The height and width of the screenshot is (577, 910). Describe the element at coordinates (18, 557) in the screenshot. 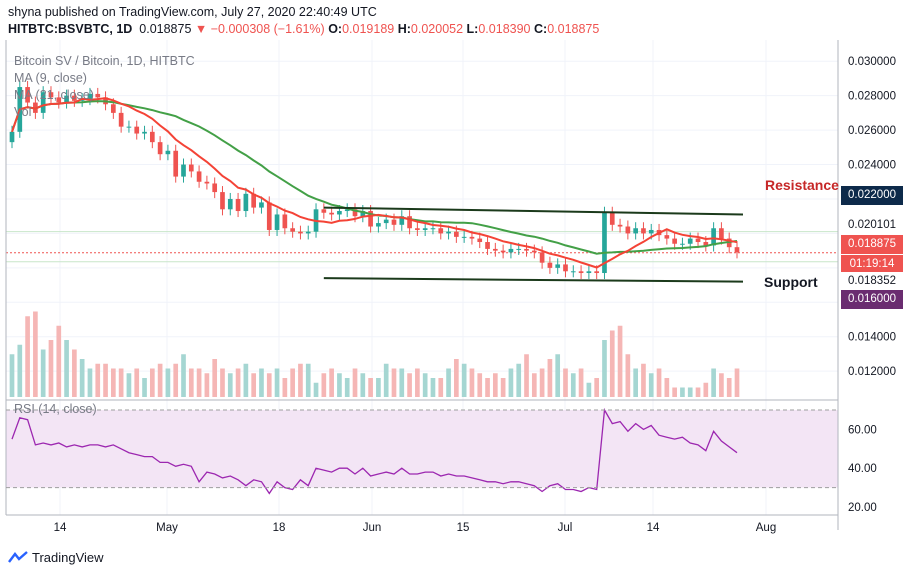

I see `tradingview-mark-icon` at that location.